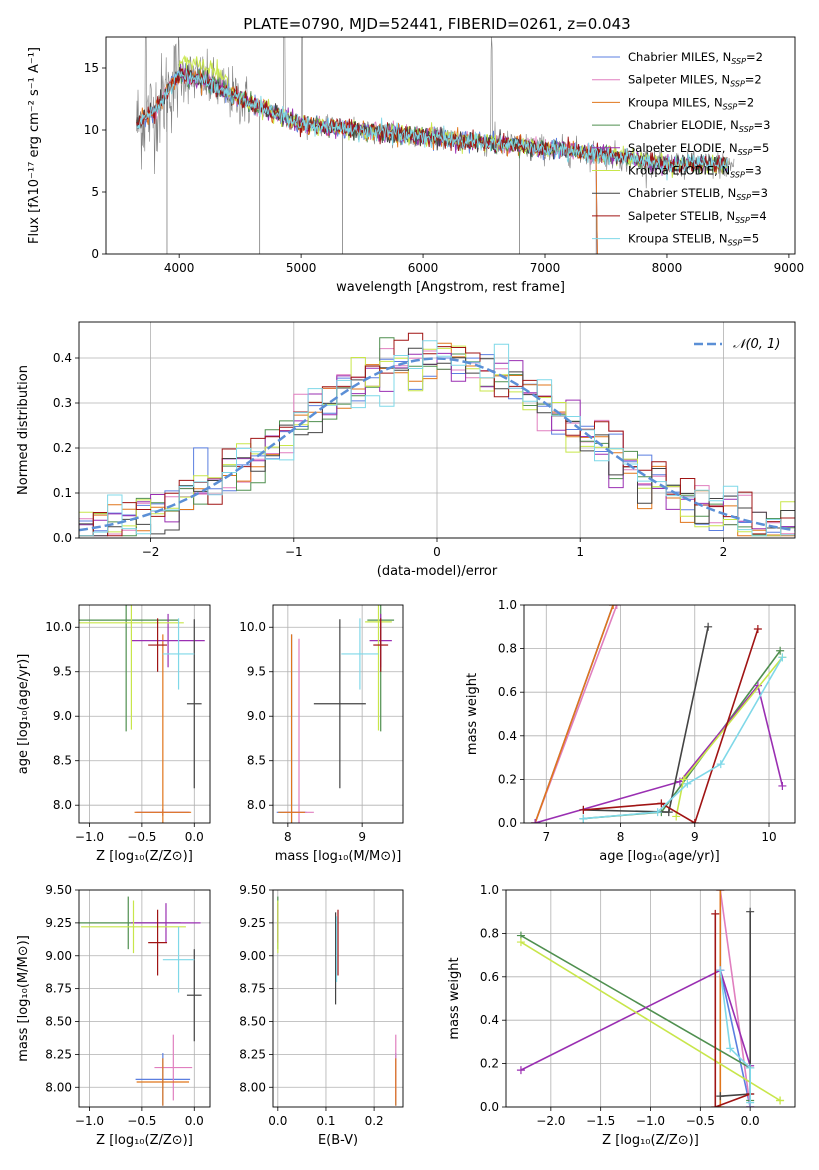  Describe the element at coordinates (454, 998) in the screenshot. I see `y-axis-label: mass weight` at that location.